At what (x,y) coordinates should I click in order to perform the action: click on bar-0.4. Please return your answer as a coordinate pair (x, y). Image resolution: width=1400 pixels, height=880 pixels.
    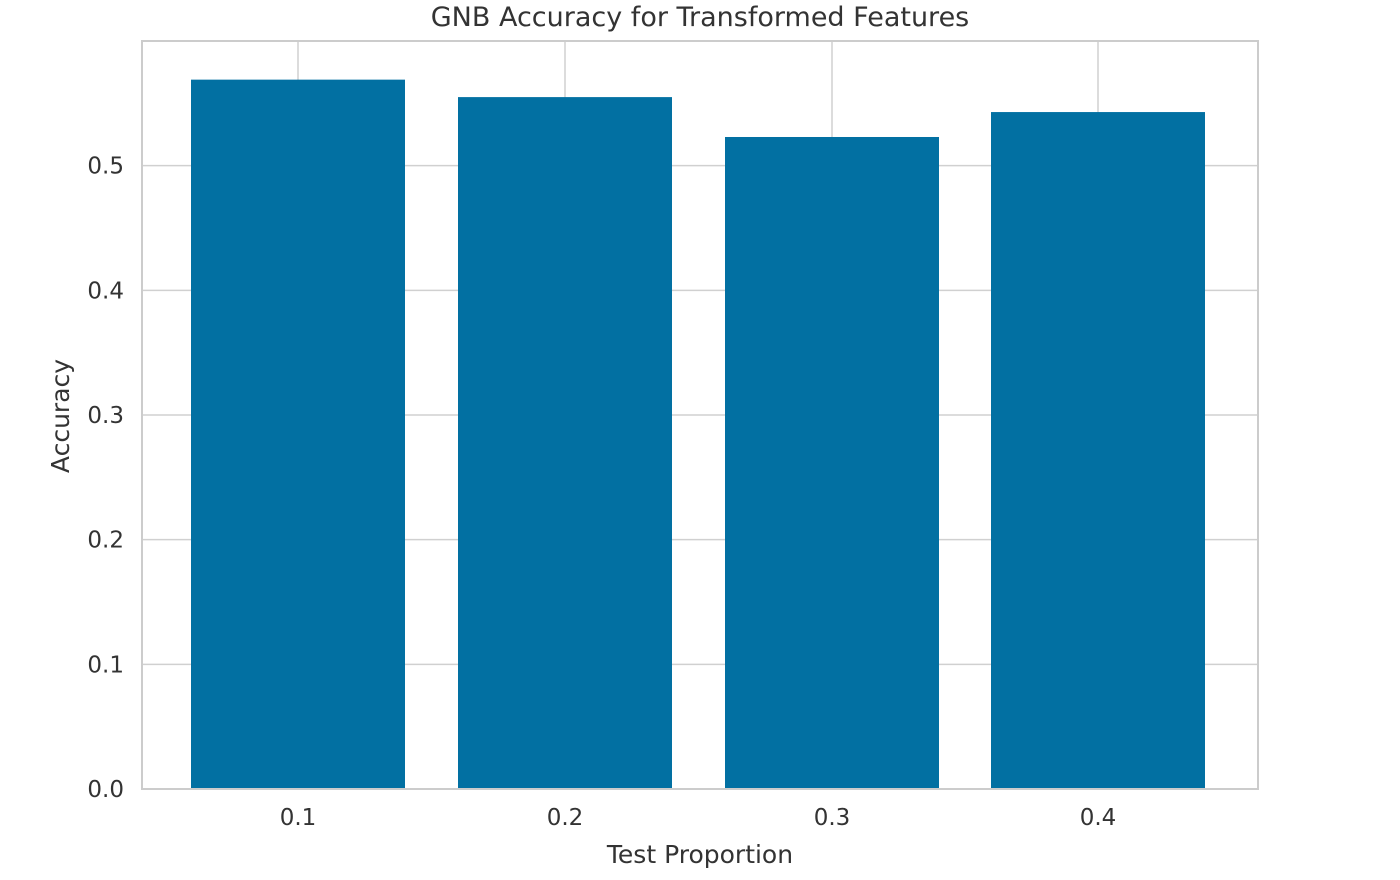
    Looking at the image, I should click on (1098, 450).